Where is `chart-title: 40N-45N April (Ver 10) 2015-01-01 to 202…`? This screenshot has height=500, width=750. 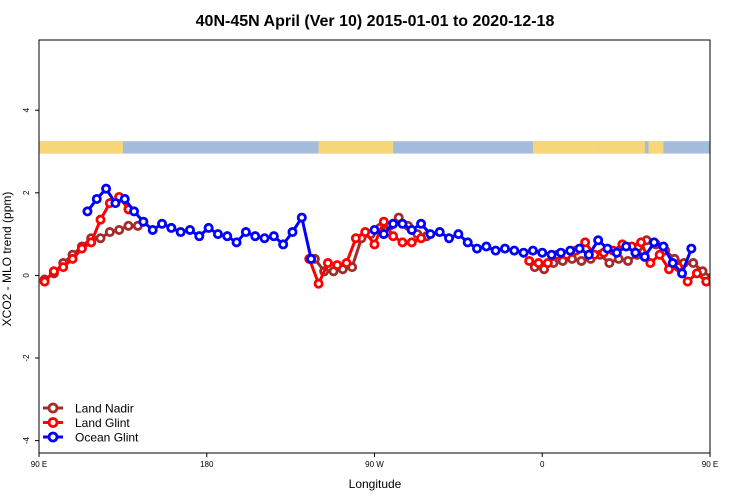
chart-title: 40N-45N April (Ver 10) 2015-01-01 to 202… is located at coordinates (375, 21).